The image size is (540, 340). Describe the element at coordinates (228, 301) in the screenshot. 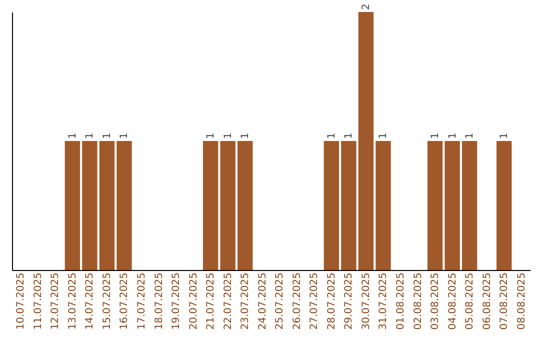

I see `x-tick-label: 22.07.2025` at that location.